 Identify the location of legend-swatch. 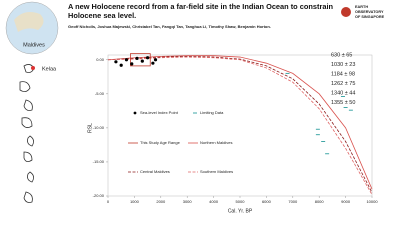
(135, 113).